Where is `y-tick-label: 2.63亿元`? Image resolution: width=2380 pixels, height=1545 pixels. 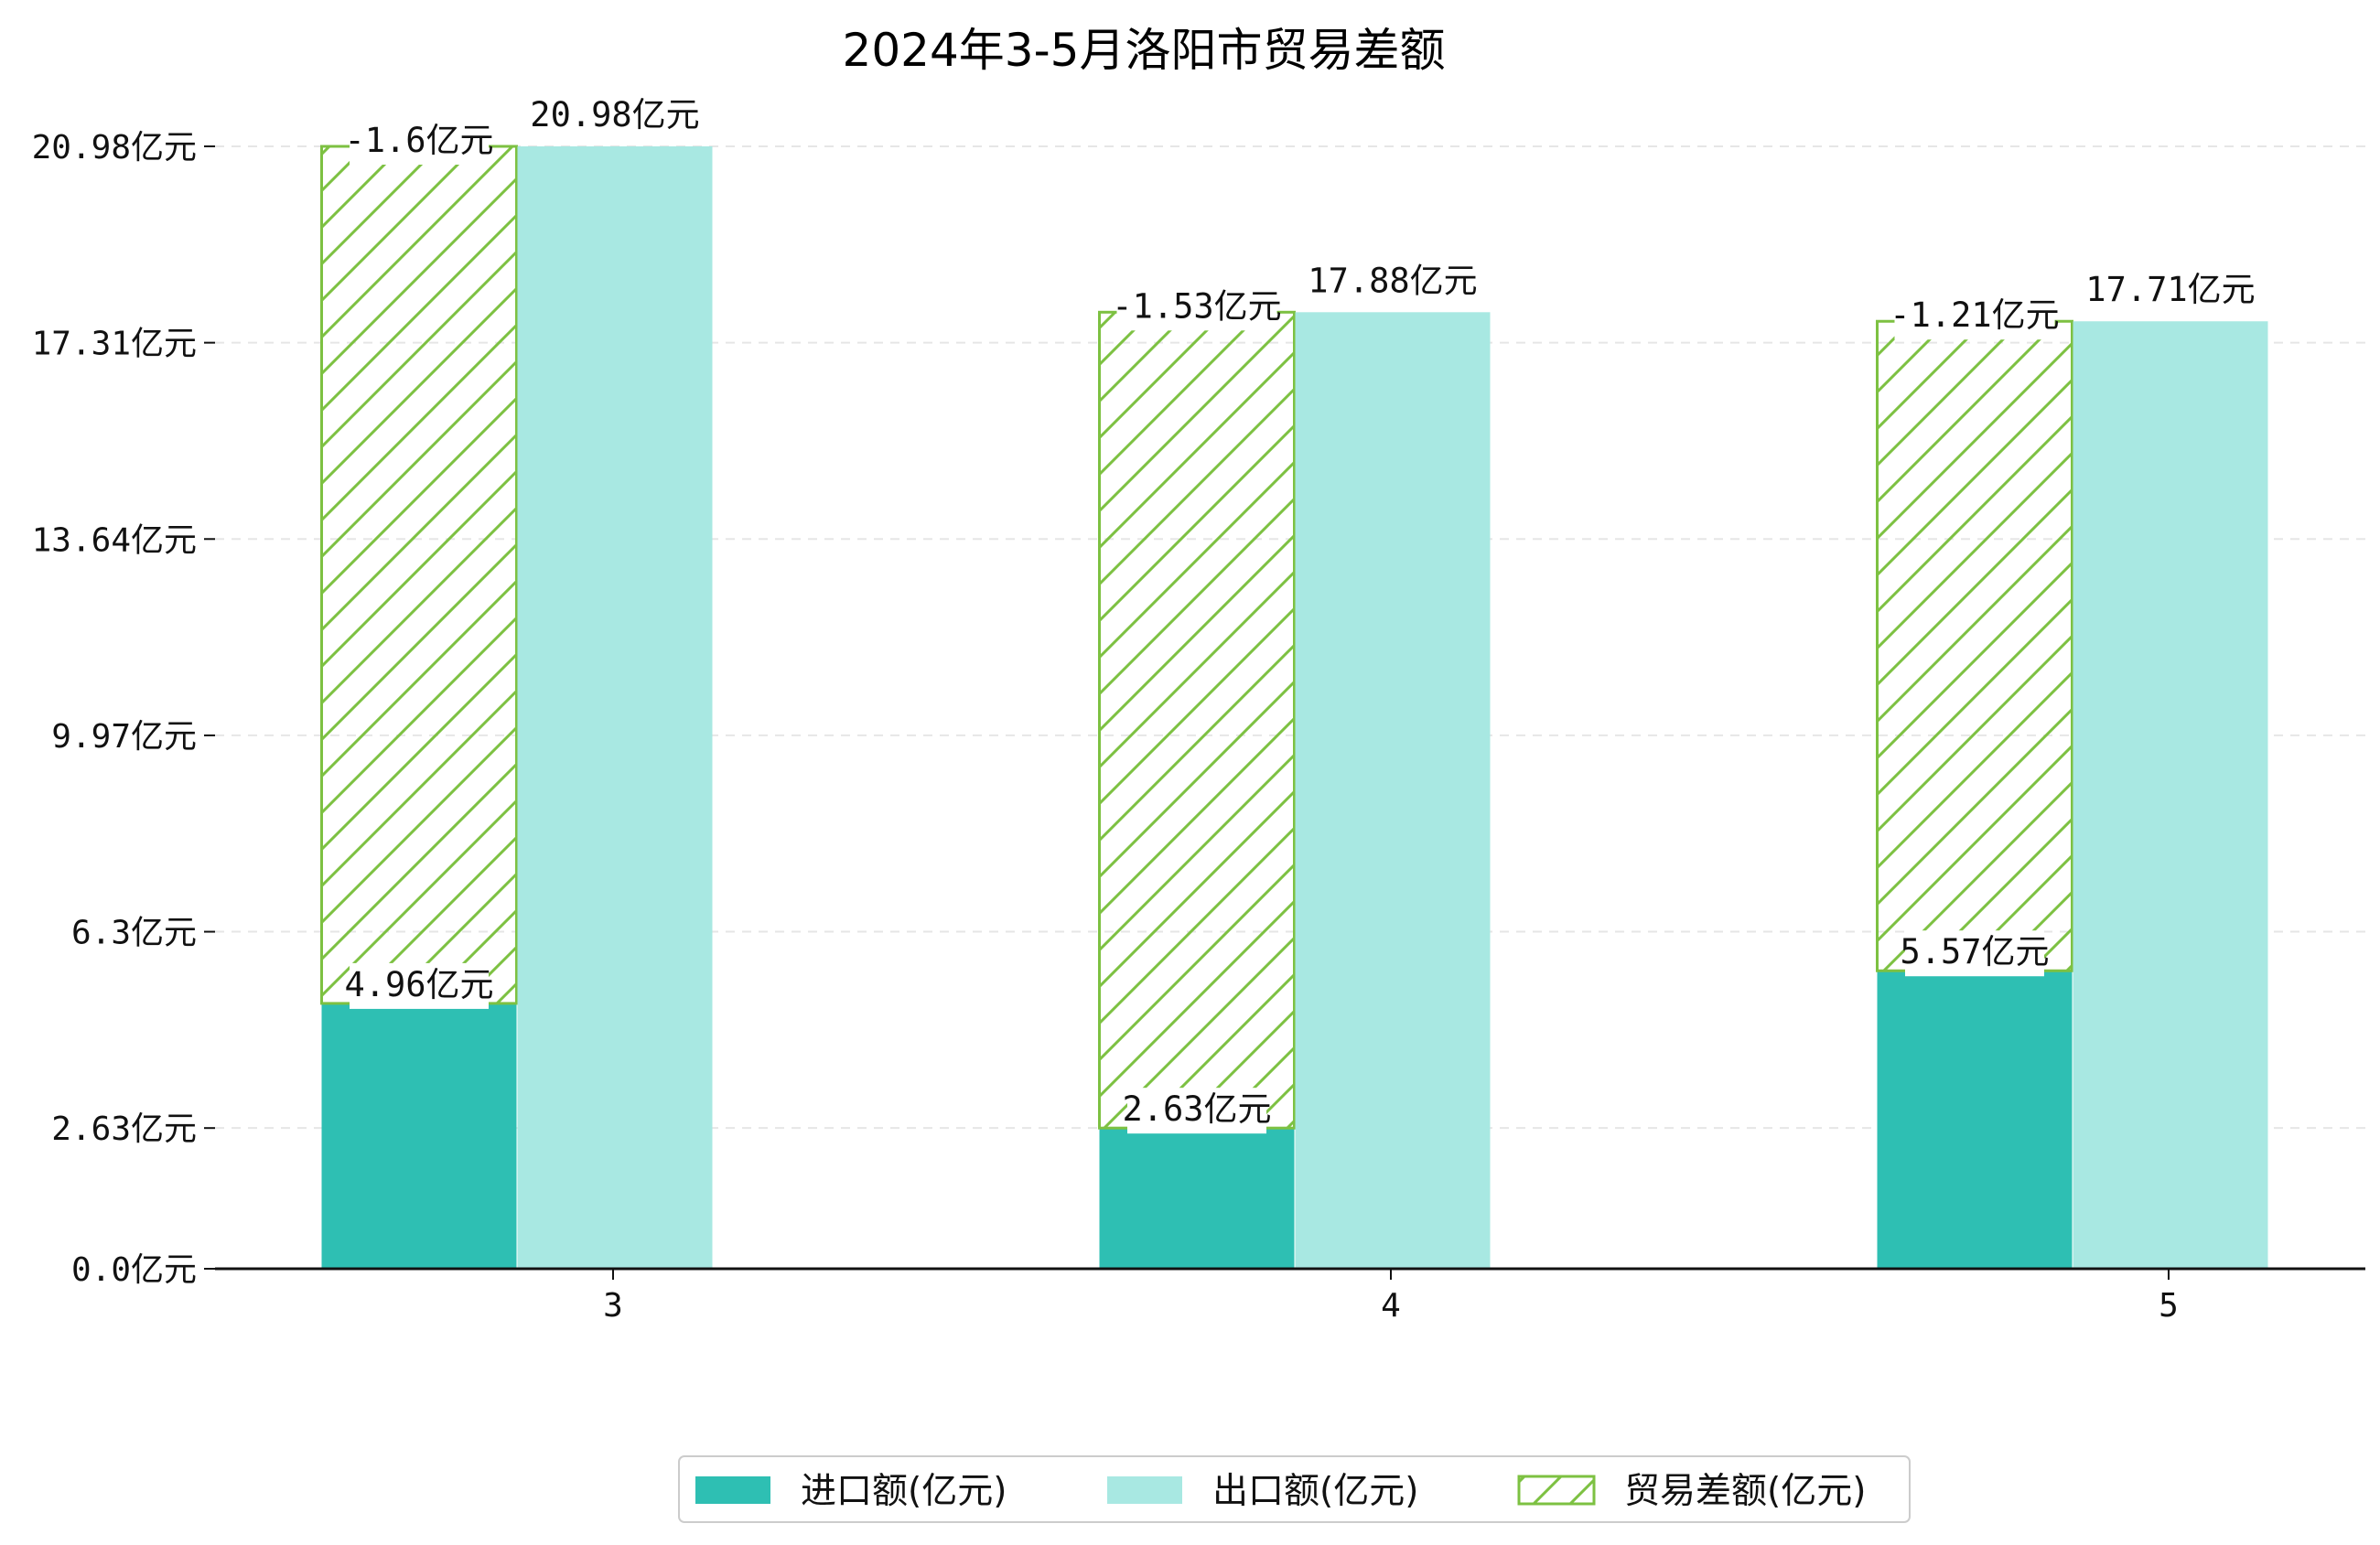
y-tick-label: 2.63亿元 is located at coordinates (124, 1129).